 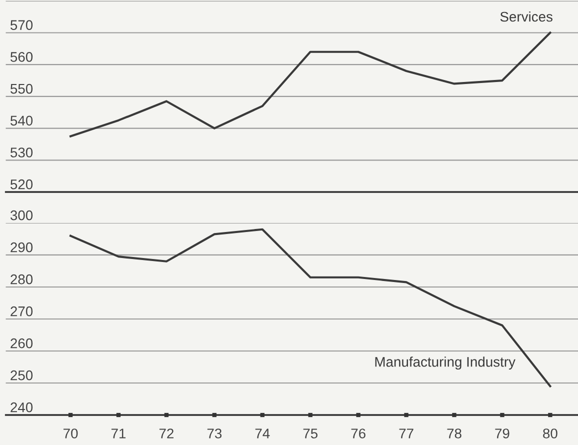 I want to click on x-tick-label: 76, so click(x=358, y=433).